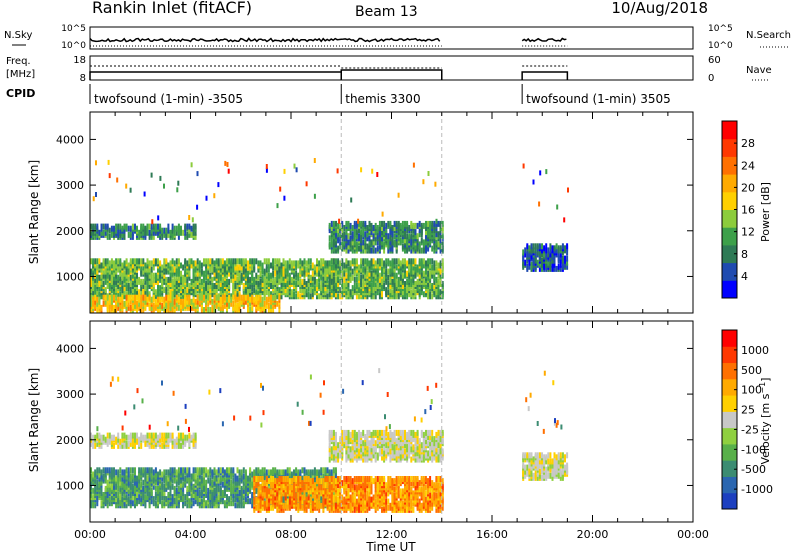  I want to click on power-colorbar-label: Power [dB], so click(765, 212).